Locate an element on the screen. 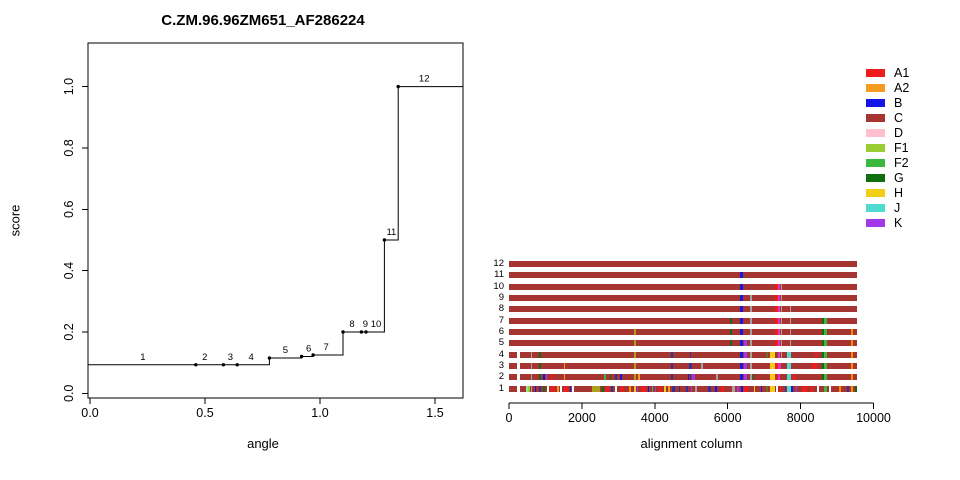 This screenshot has width=960, height=480. row-label-11: 11 is located at coordinates (499, 275).